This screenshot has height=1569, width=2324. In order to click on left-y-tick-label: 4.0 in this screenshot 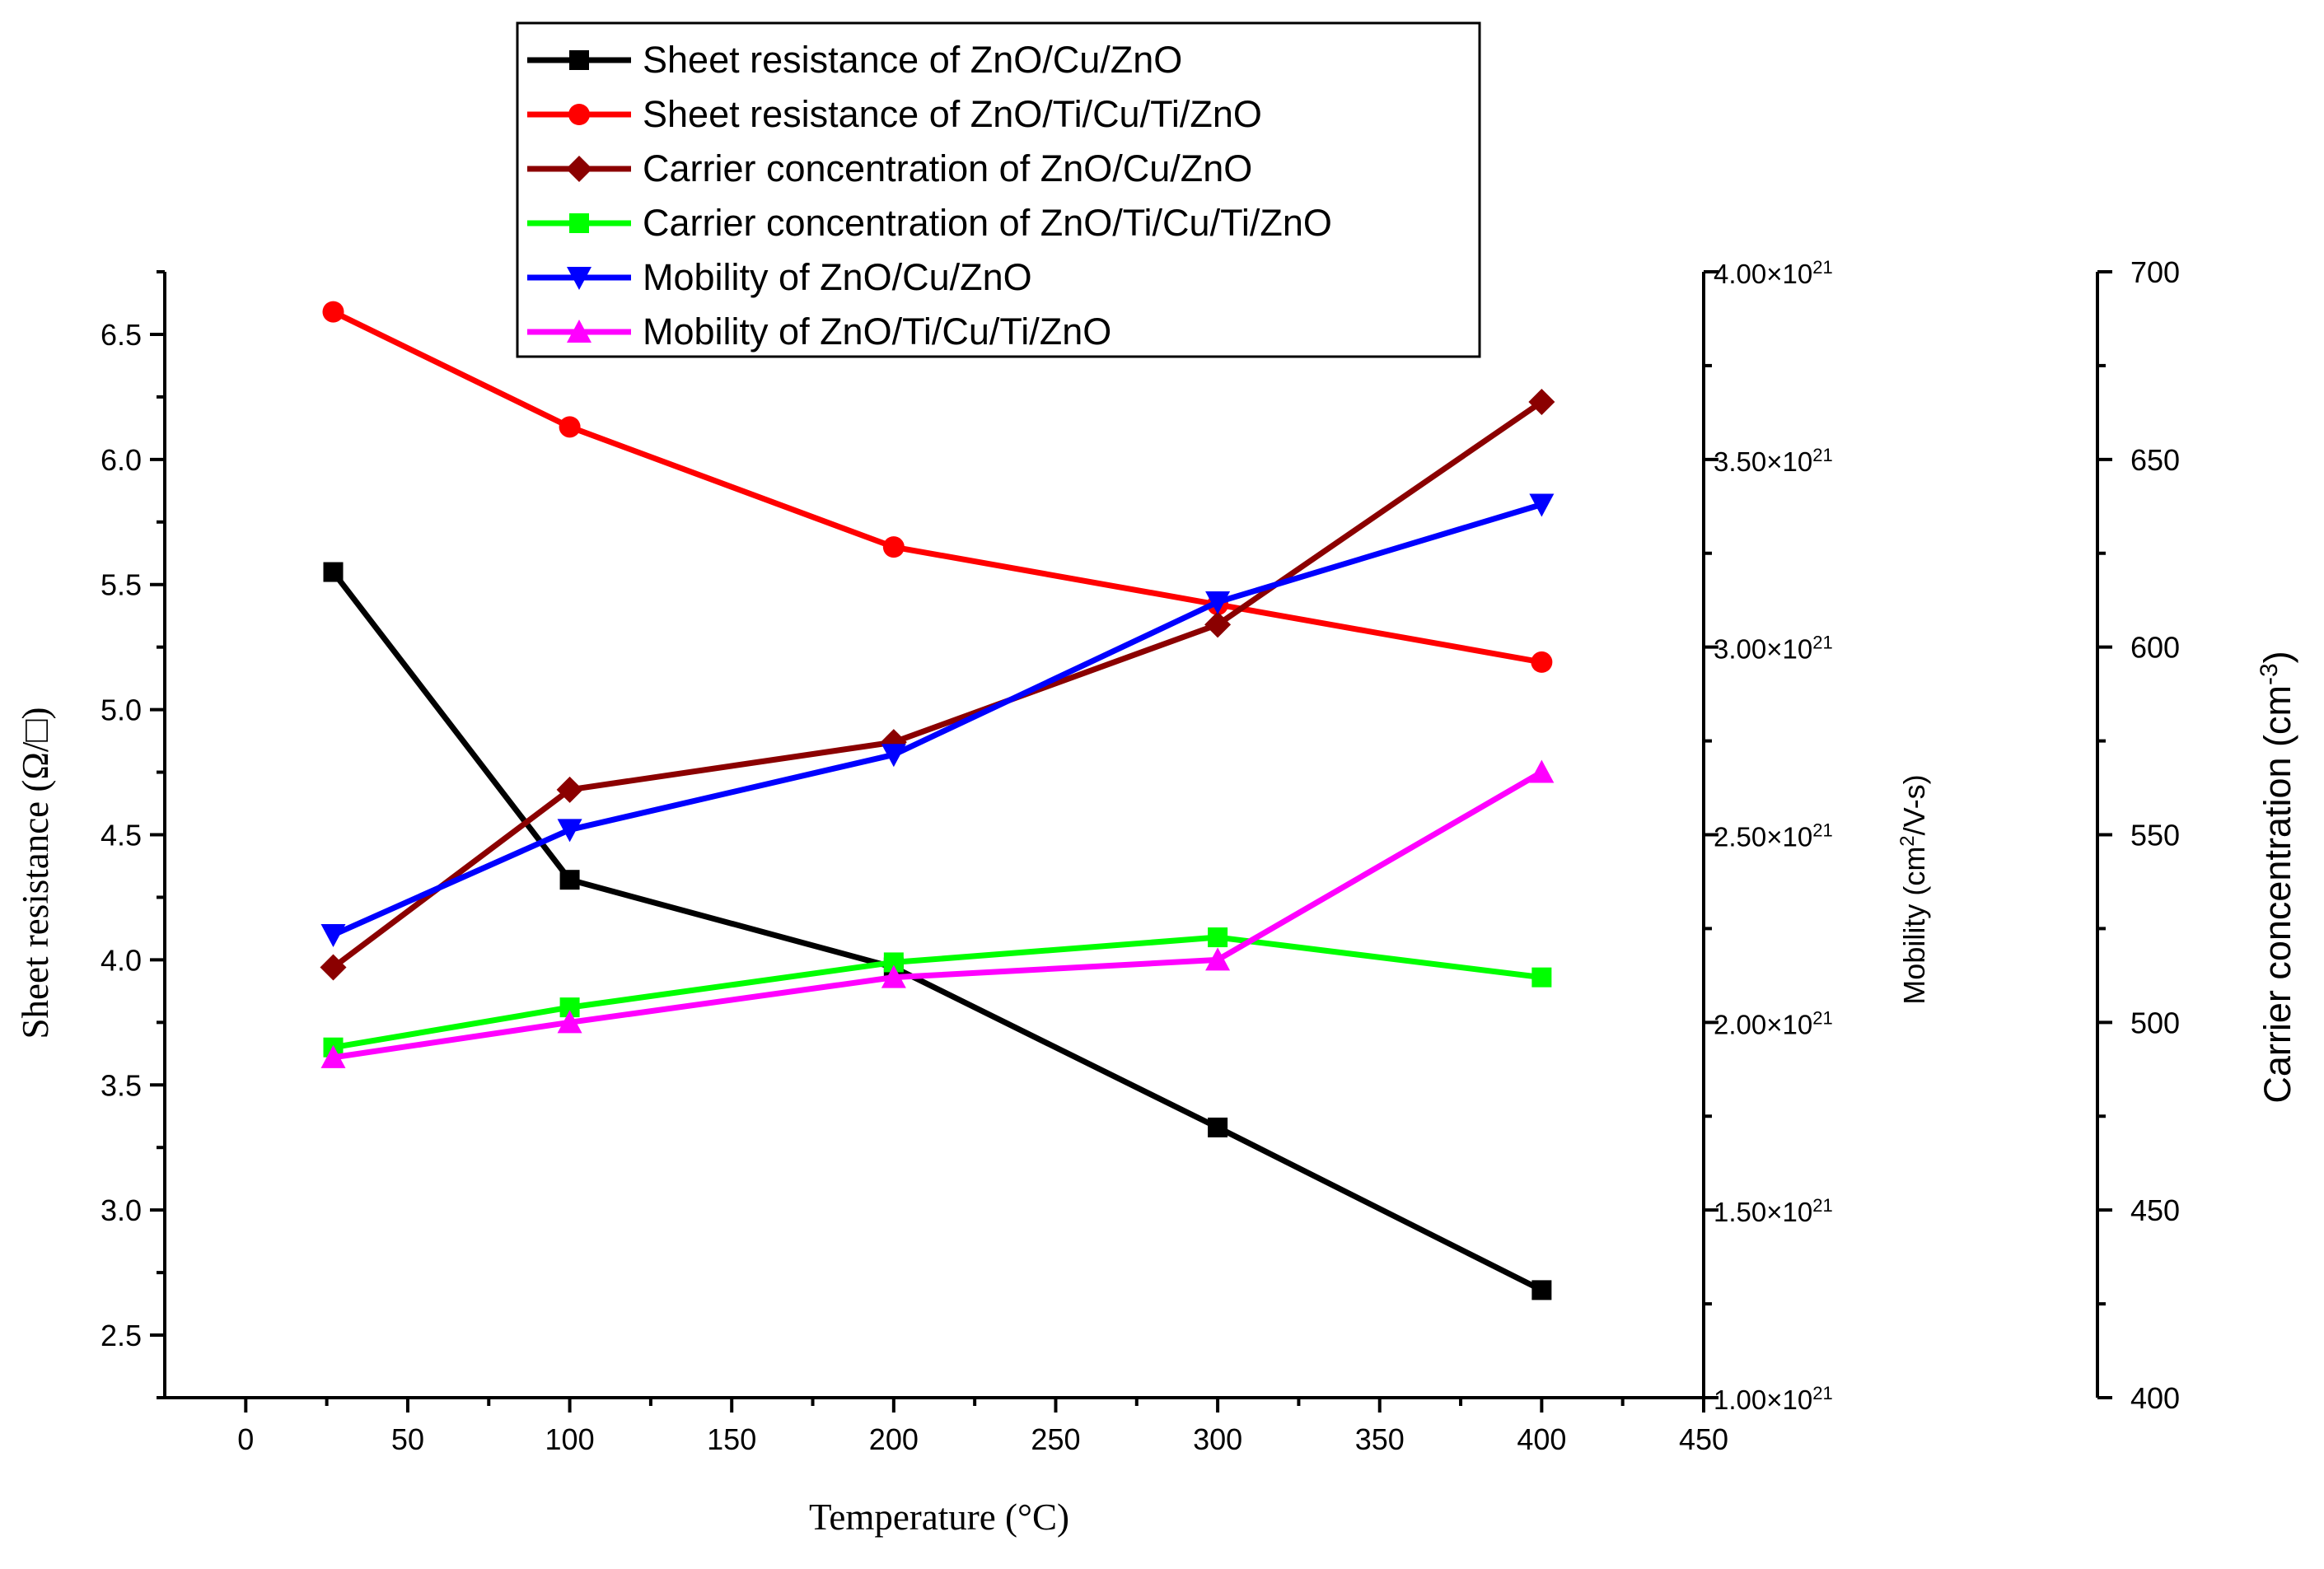, I will do `click(121, 960)`.